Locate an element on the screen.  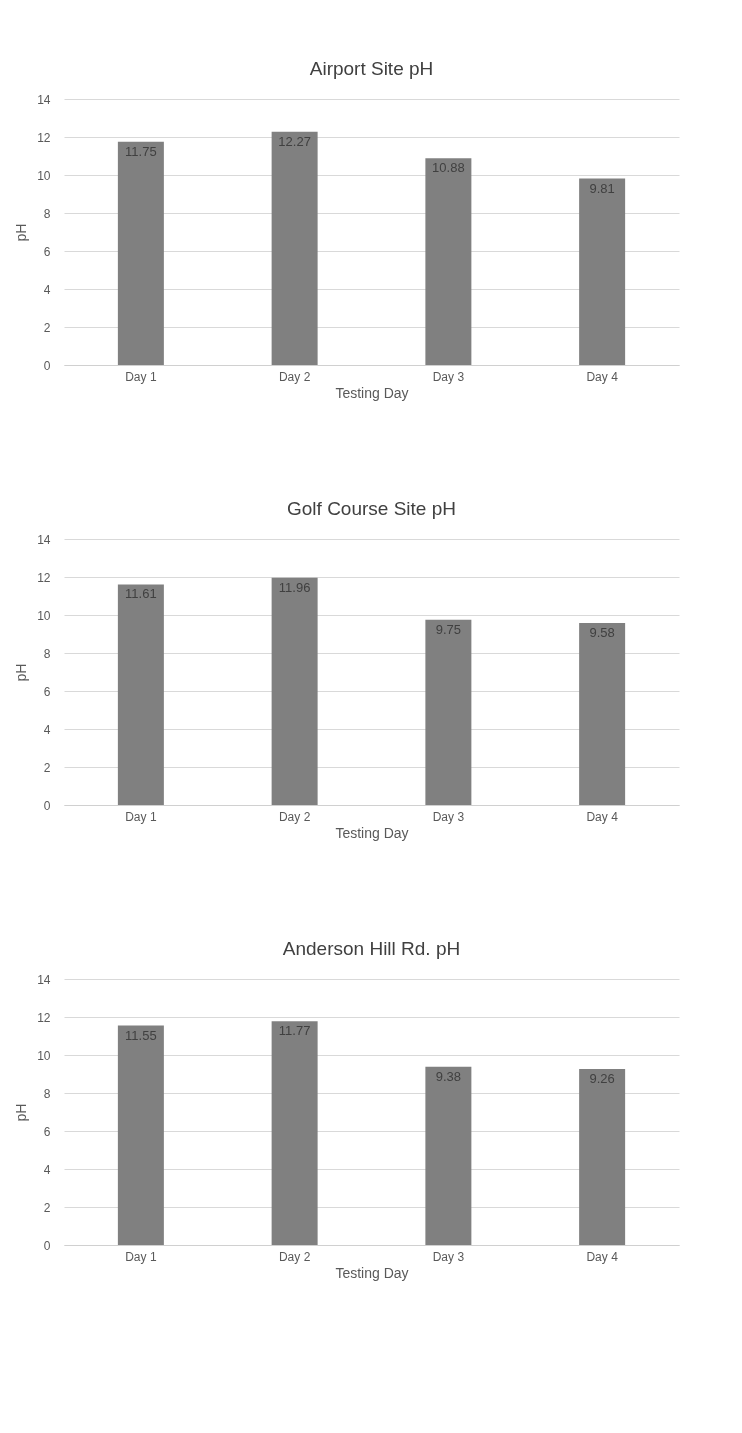
data-label: 9.75 is located at coordinates (448, 629).